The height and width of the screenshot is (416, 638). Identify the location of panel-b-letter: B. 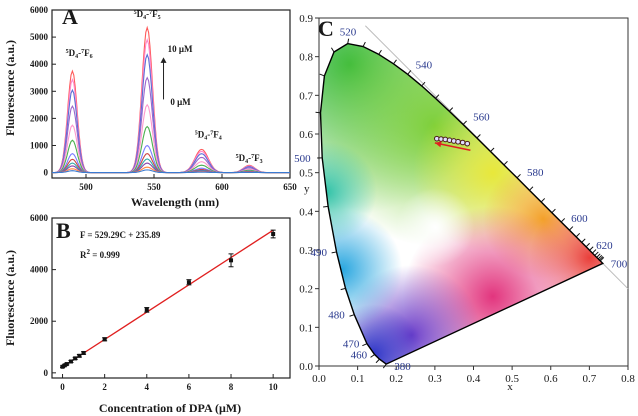
(63, 230).